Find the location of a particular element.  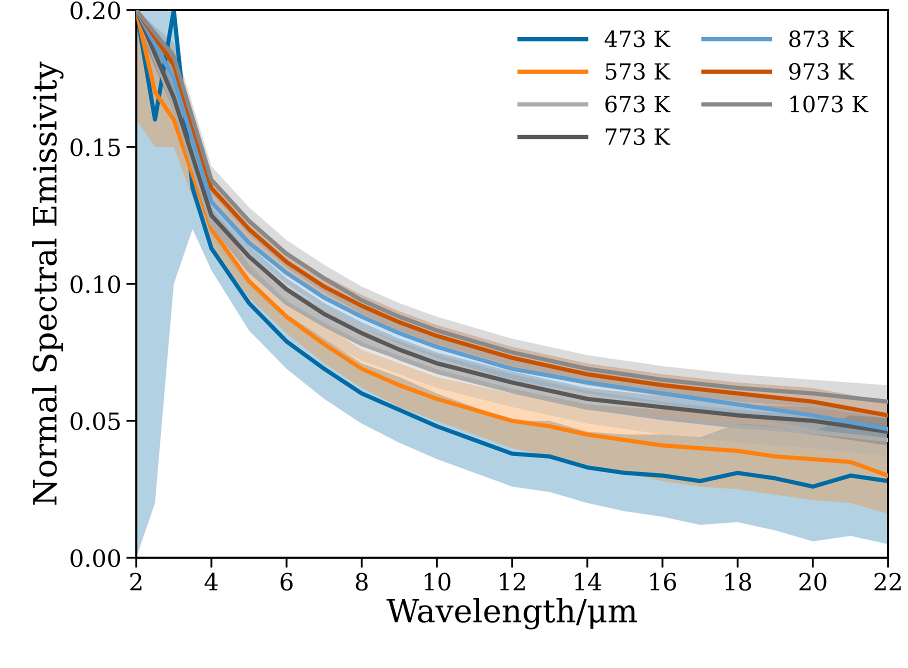

legend-label: 673 K is located at coordinates (637, 104).